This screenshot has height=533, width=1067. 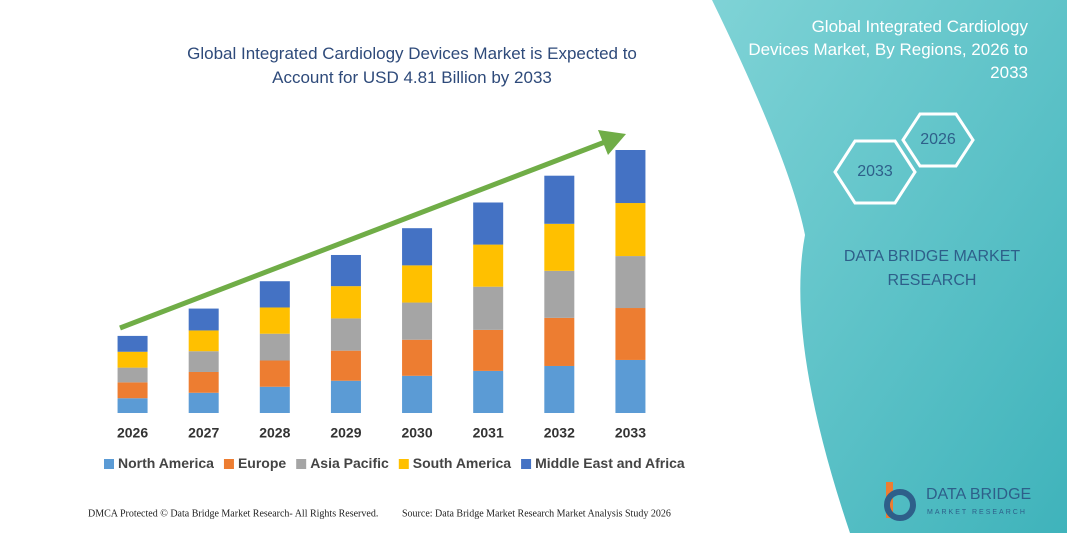 I want to click on logo: DATA BRIDGE MARKET RESEARCH, so click(x=957, y=501).